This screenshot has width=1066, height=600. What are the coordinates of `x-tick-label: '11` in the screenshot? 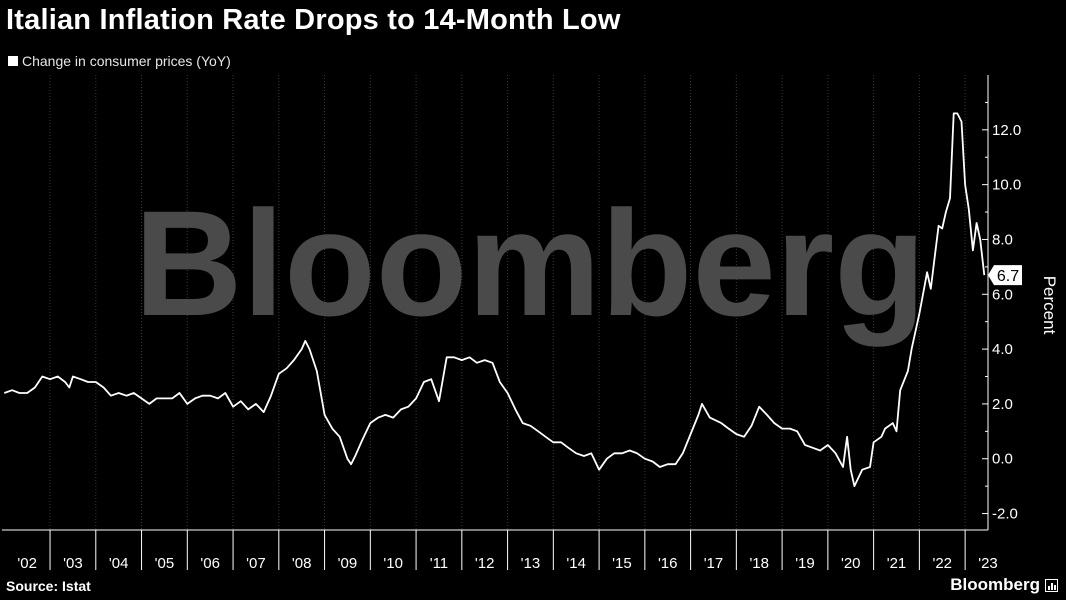 It's located at (439, 563).